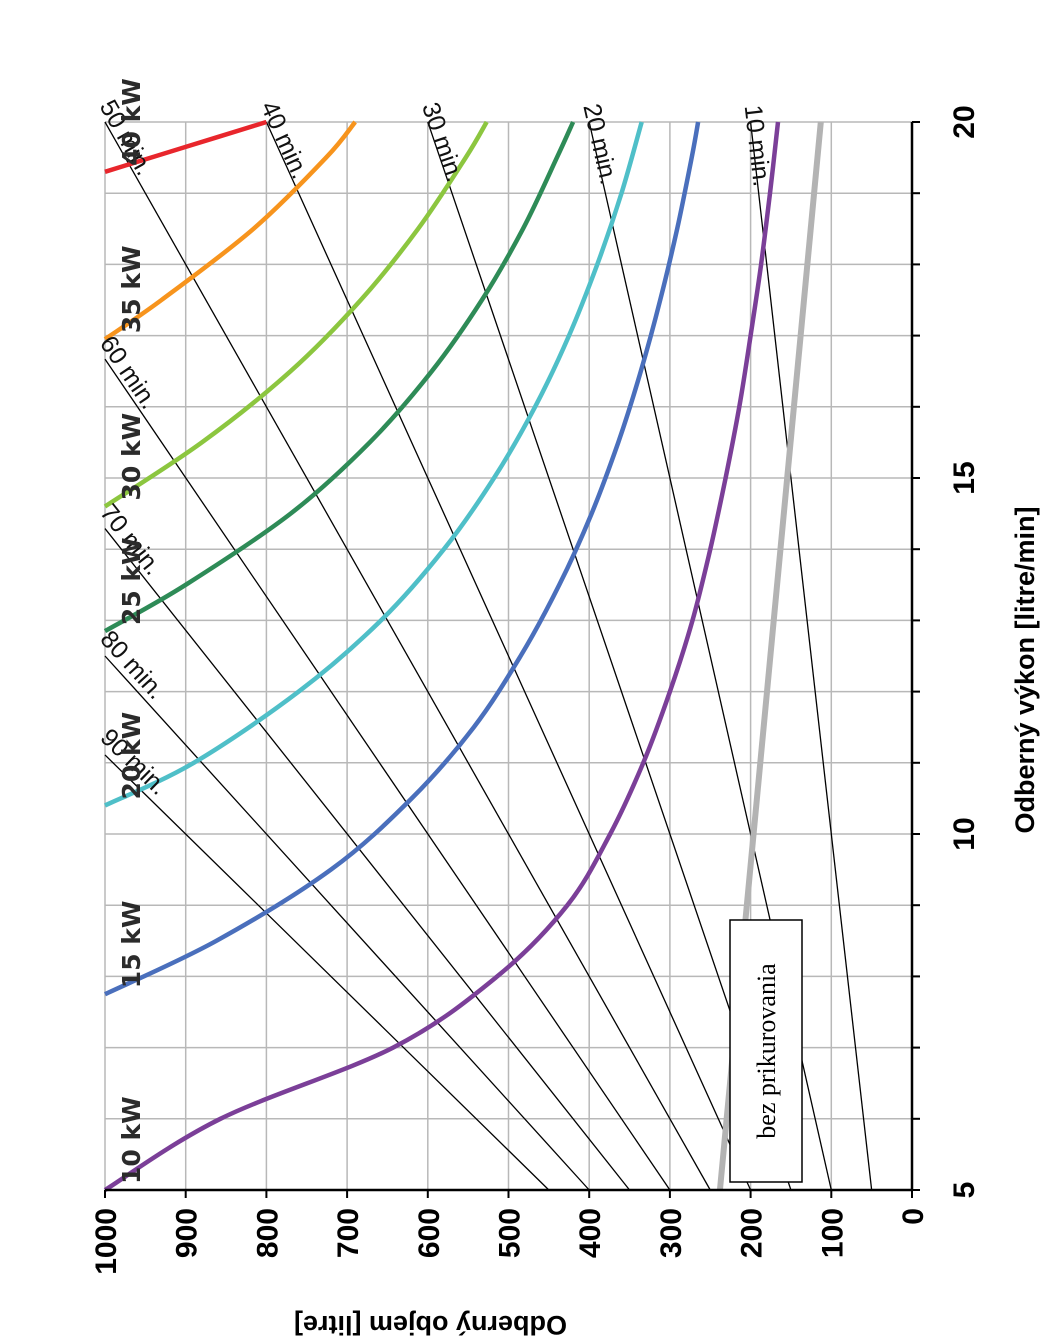  What do you see at coordinates (590, 1233) in the screenshot?
I see `volume-tick-label: 400` at bounding box center [590, 1233].